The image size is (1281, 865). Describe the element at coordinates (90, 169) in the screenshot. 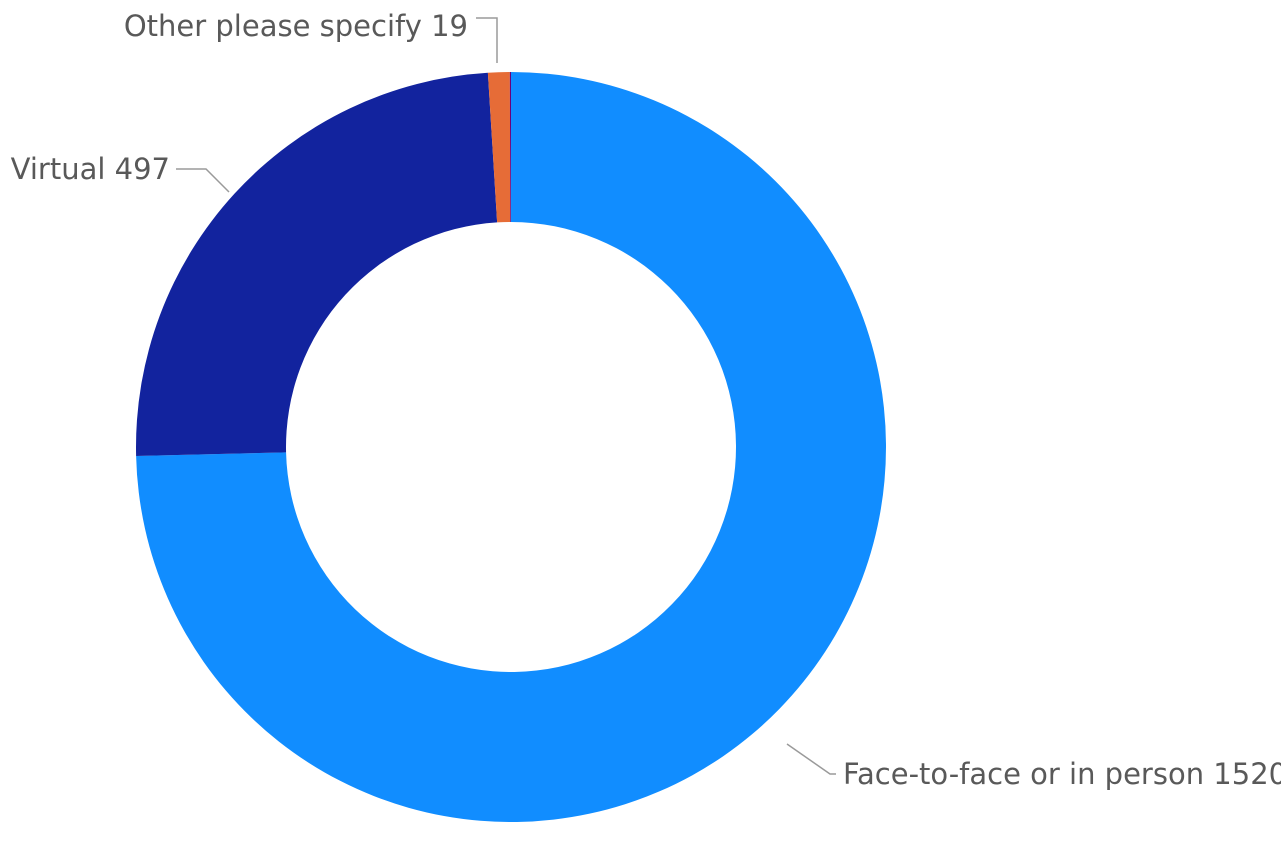

I see `data-label-virtual: Virtual 497` at that location.